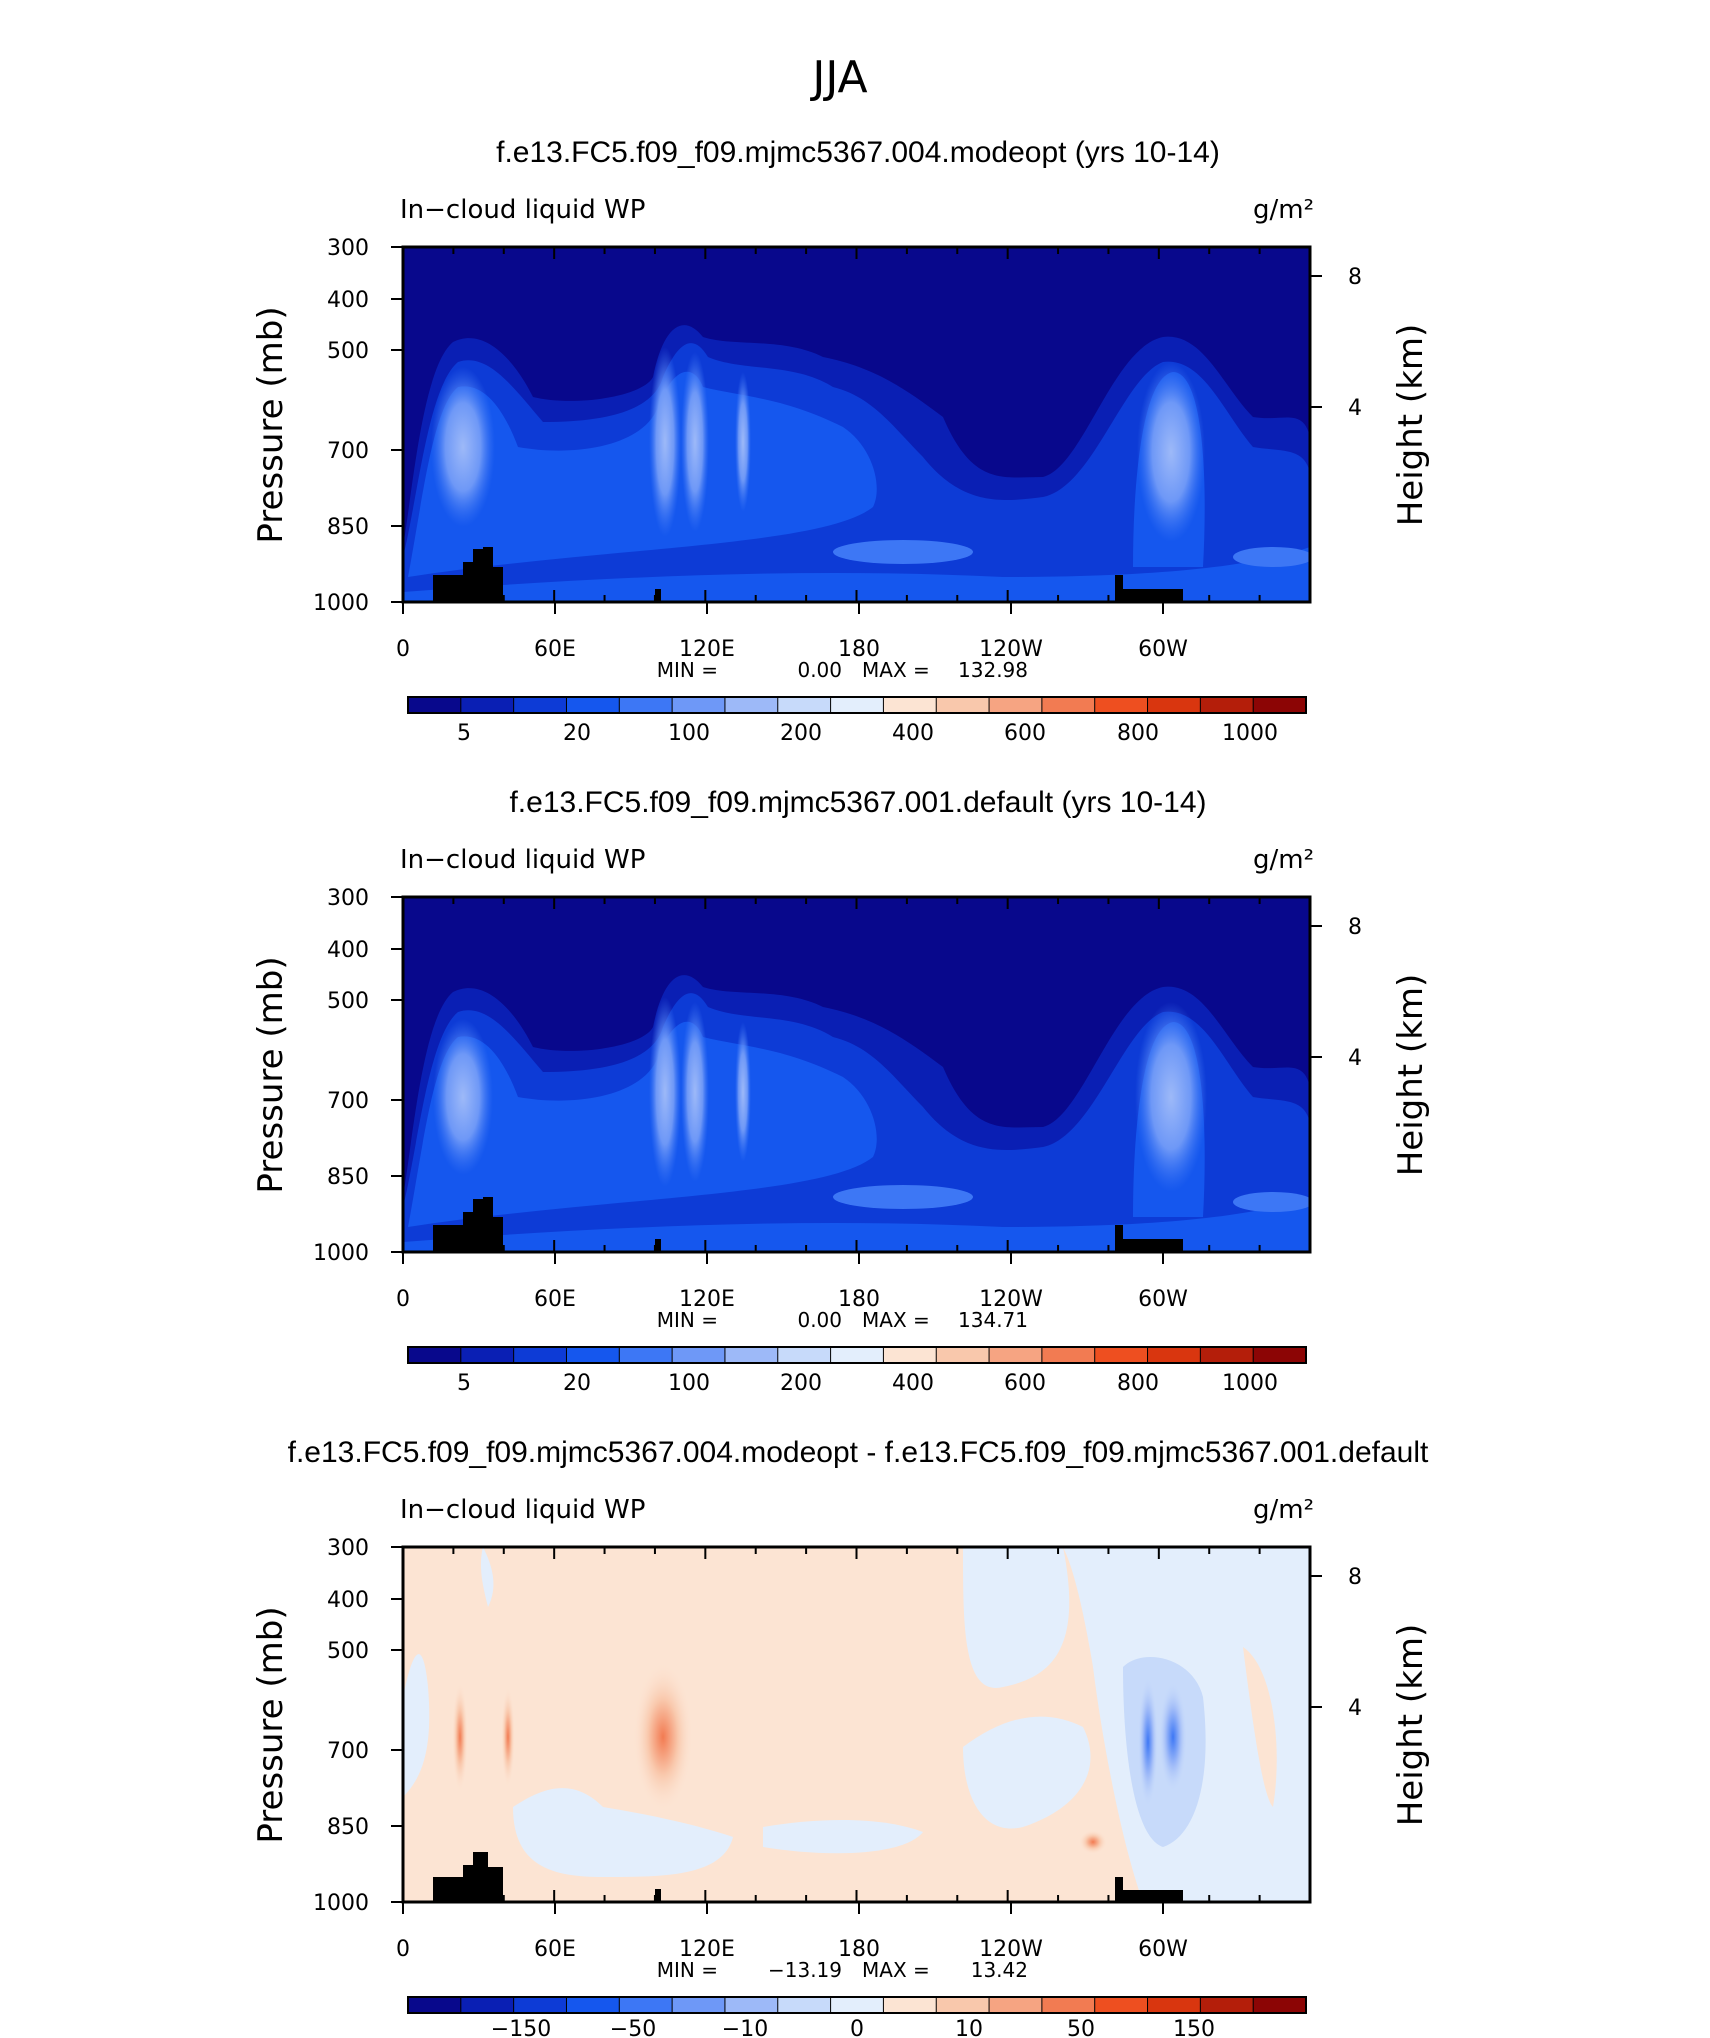 This screenshot has height=2038, width=1710. What do you see at coordinates (993, 1320) in the screenshot?
I see `max-value: 134.71` at bounding box center [993, 1320].